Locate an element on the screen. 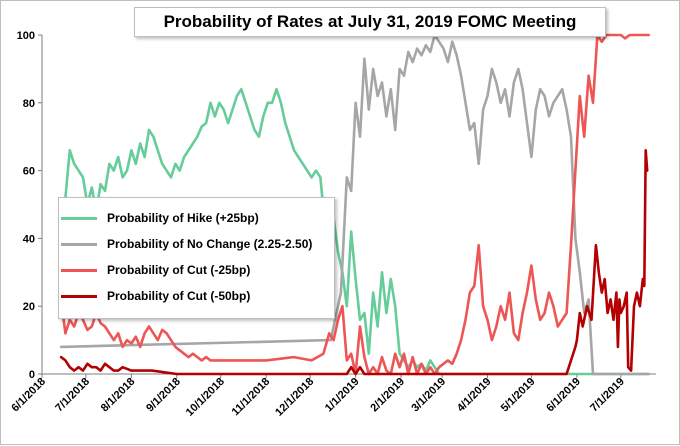 The height and width of the screenshot is (446, 680). x-tick-label: 4/1/2019 is located at coordinates (474, 395).